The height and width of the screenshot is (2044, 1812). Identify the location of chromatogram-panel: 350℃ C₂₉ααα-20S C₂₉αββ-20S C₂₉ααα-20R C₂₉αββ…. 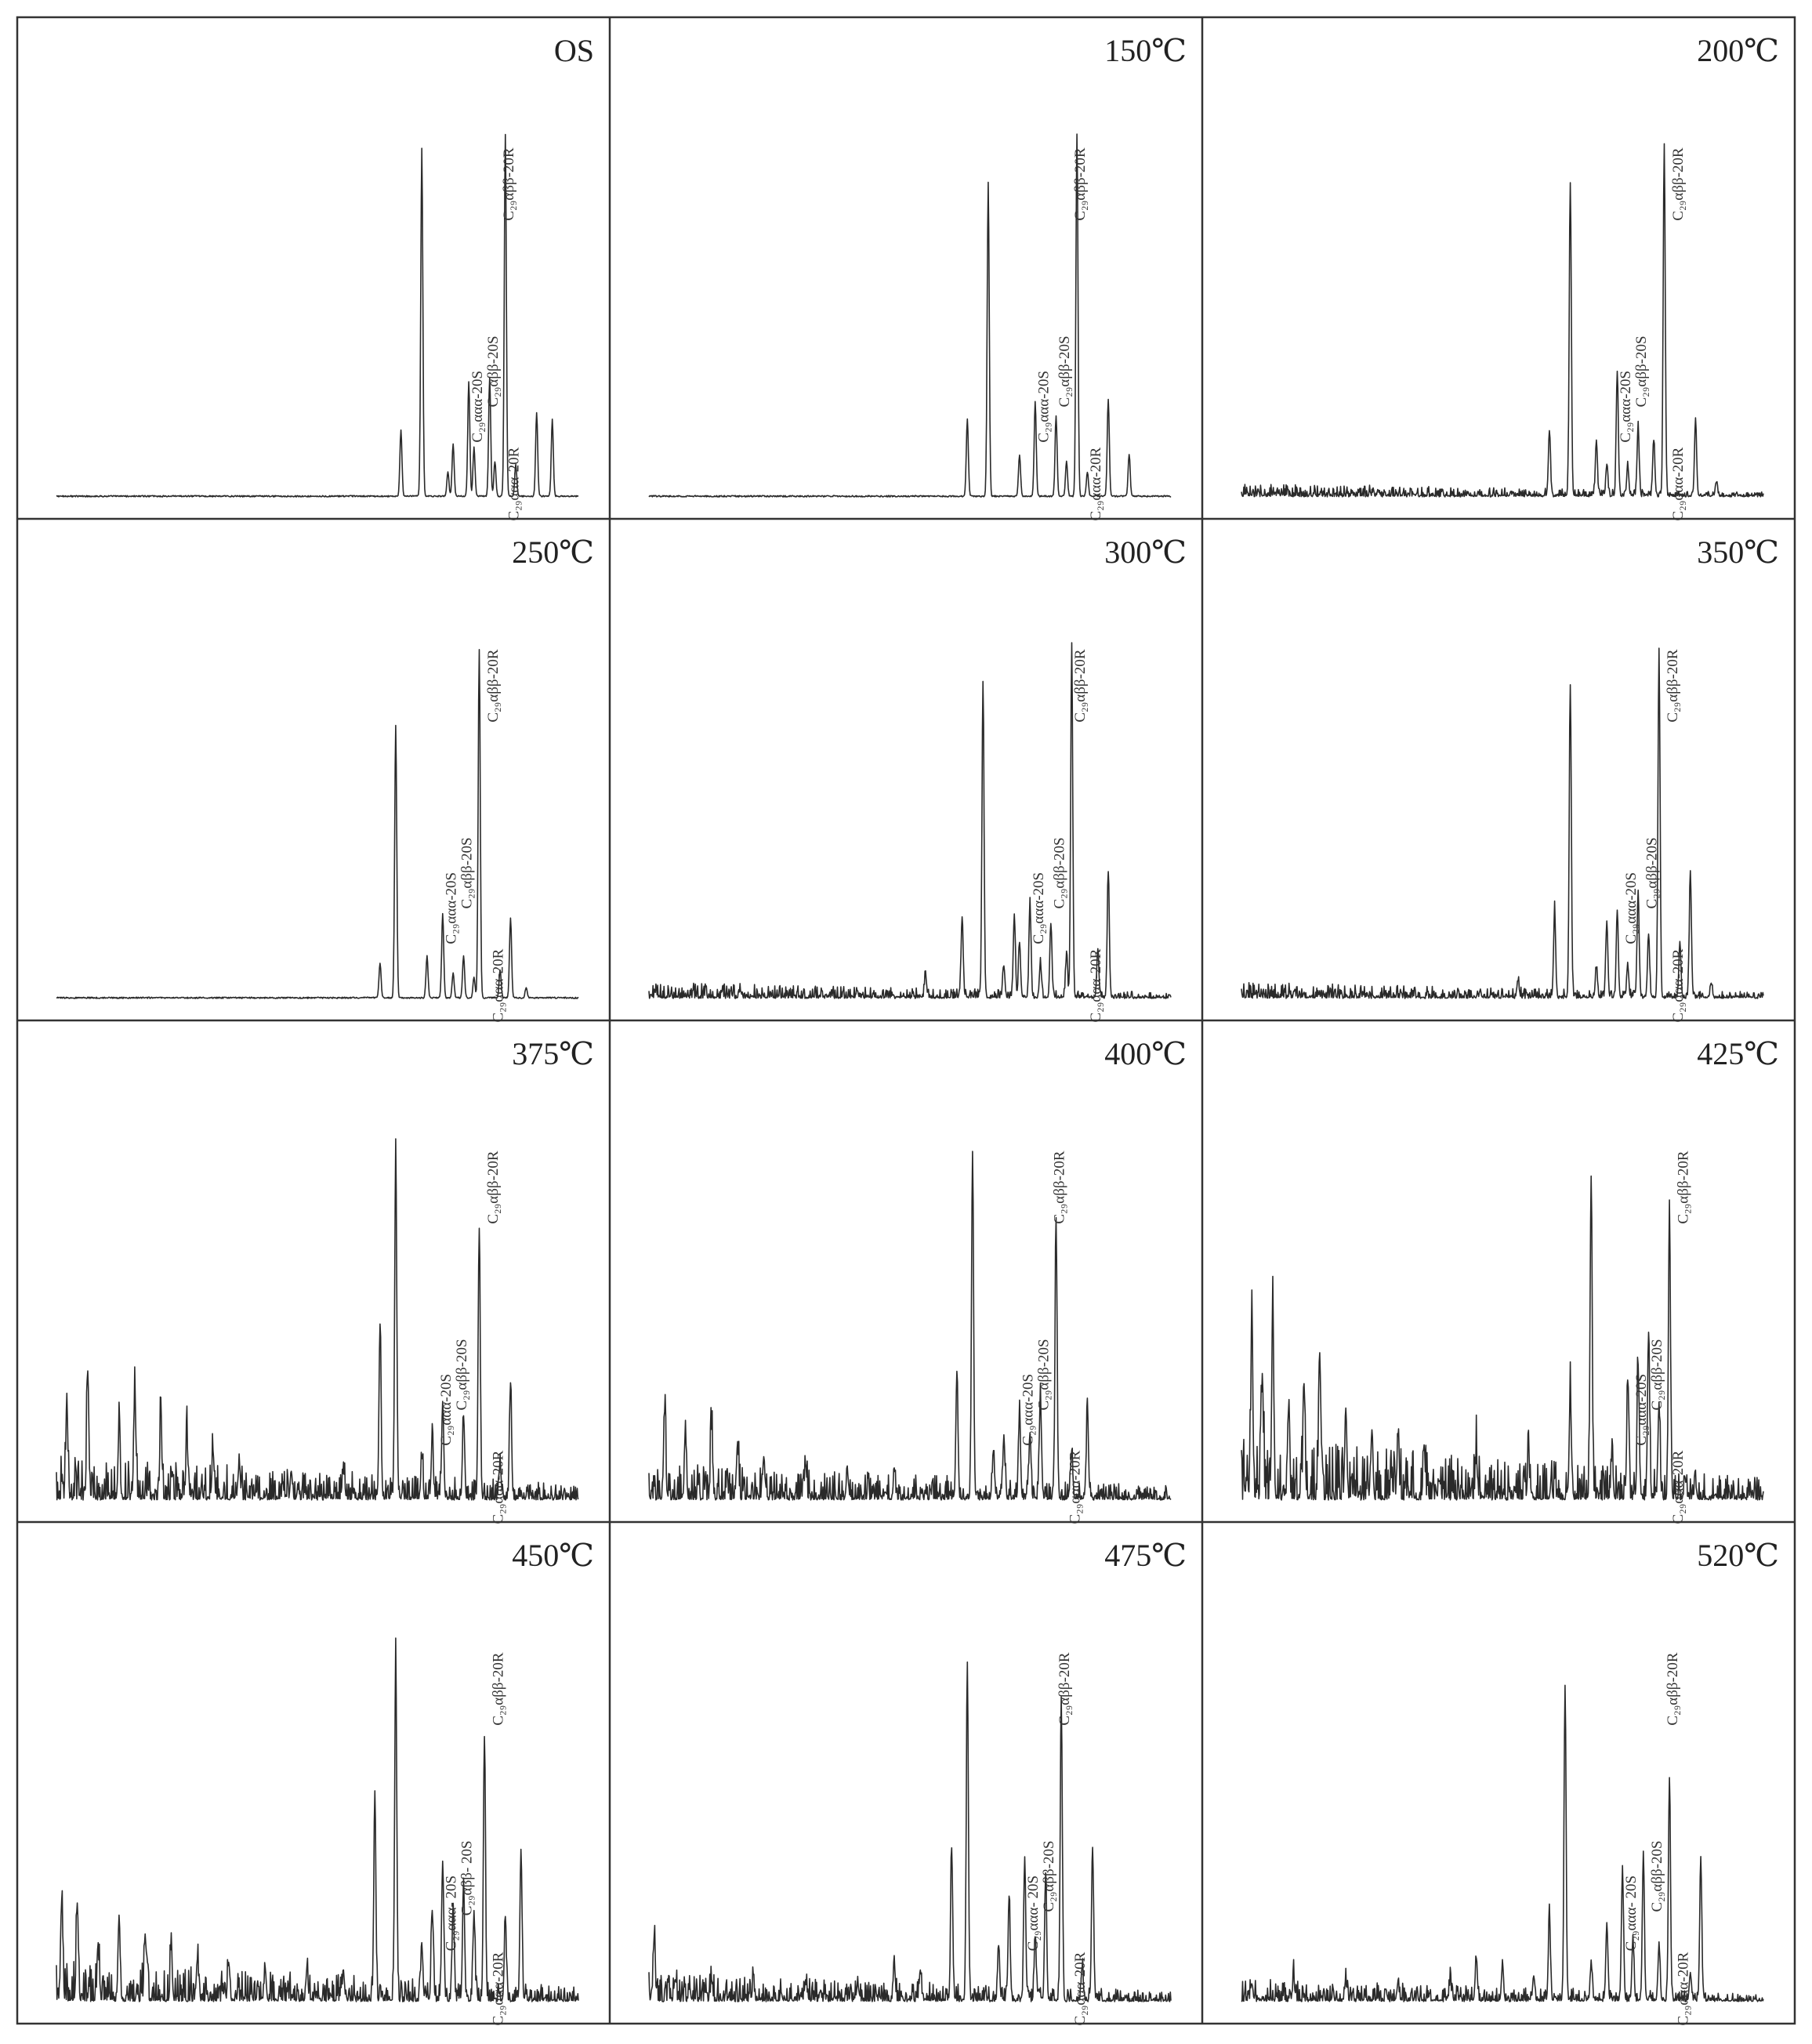
(1510, 778).